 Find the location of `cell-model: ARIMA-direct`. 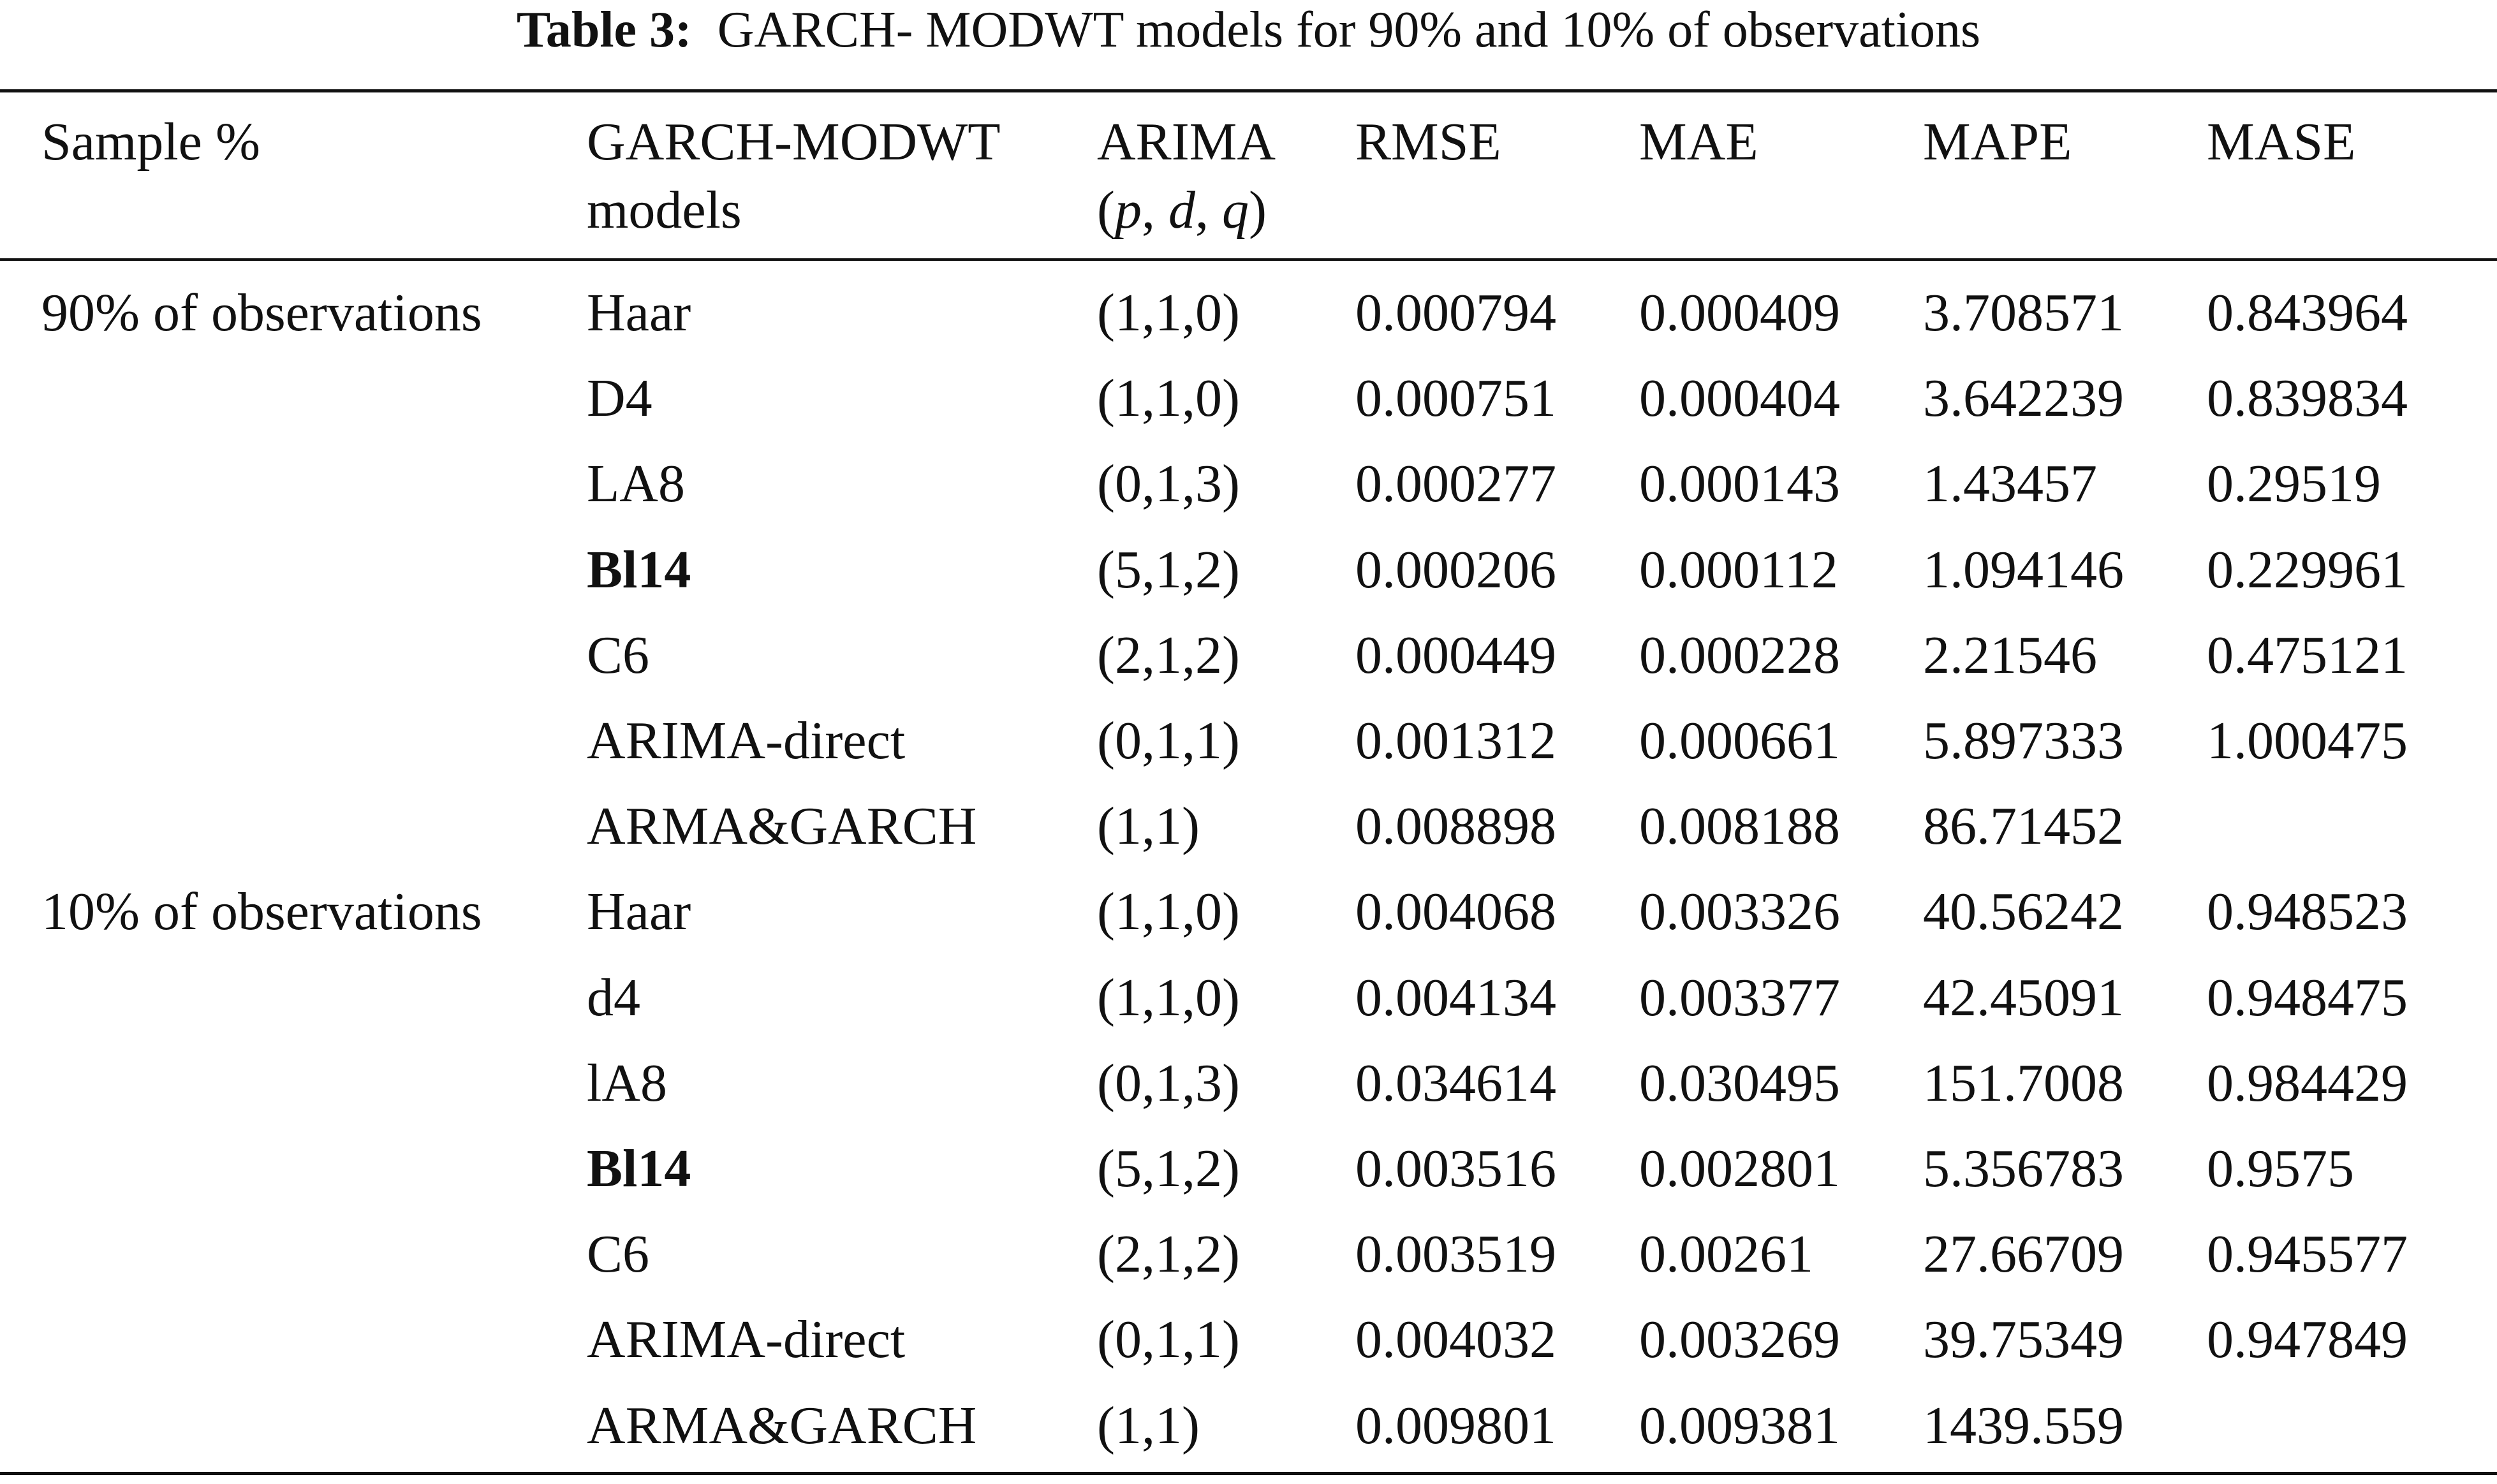

cell-model: ARIMA-direct is located at coordinates (746, 740).